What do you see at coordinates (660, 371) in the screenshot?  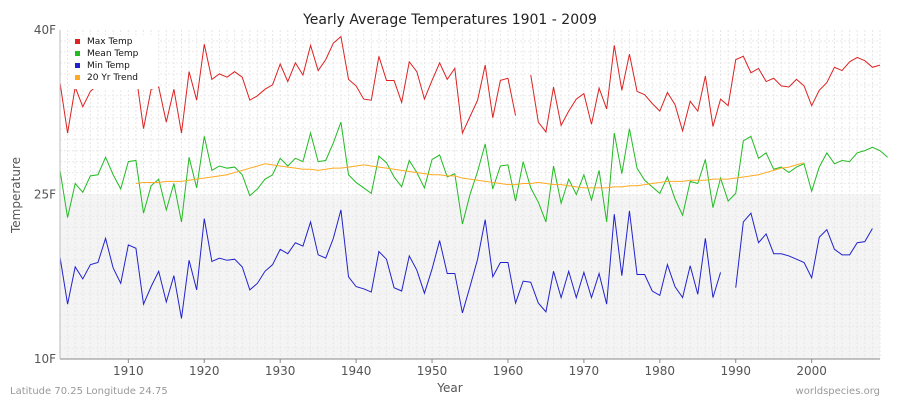 I see `x-tick-label: 1980` at bounding box center [660, 371].